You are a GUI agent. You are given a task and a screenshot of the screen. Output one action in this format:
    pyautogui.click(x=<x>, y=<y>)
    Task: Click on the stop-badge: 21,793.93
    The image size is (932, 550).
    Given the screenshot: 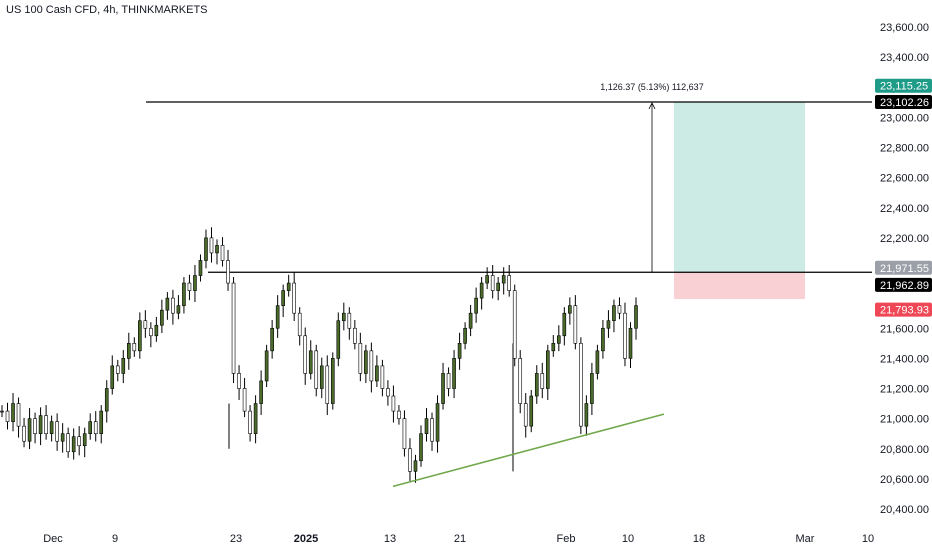 What is the action you would take?
    pyautogui.click(x=904, y=311)
    